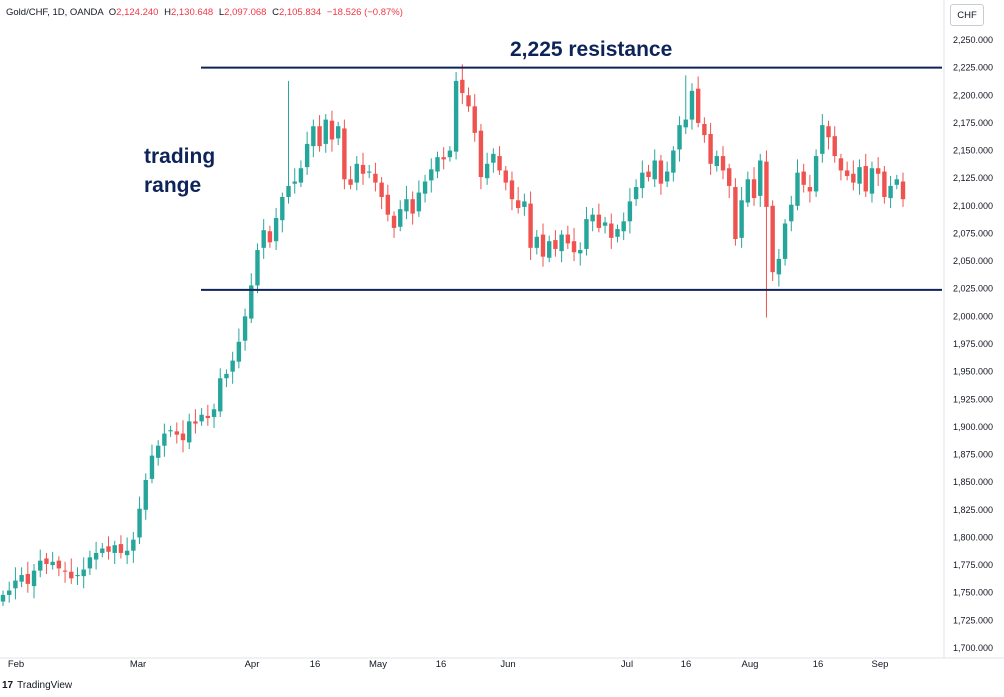 This screenshot has height=697, width=1004. What do you see at coordinates (179, 171) in the screenshot?
I see `trading-range-annotation: trading range` at bounding box center [179, 171].